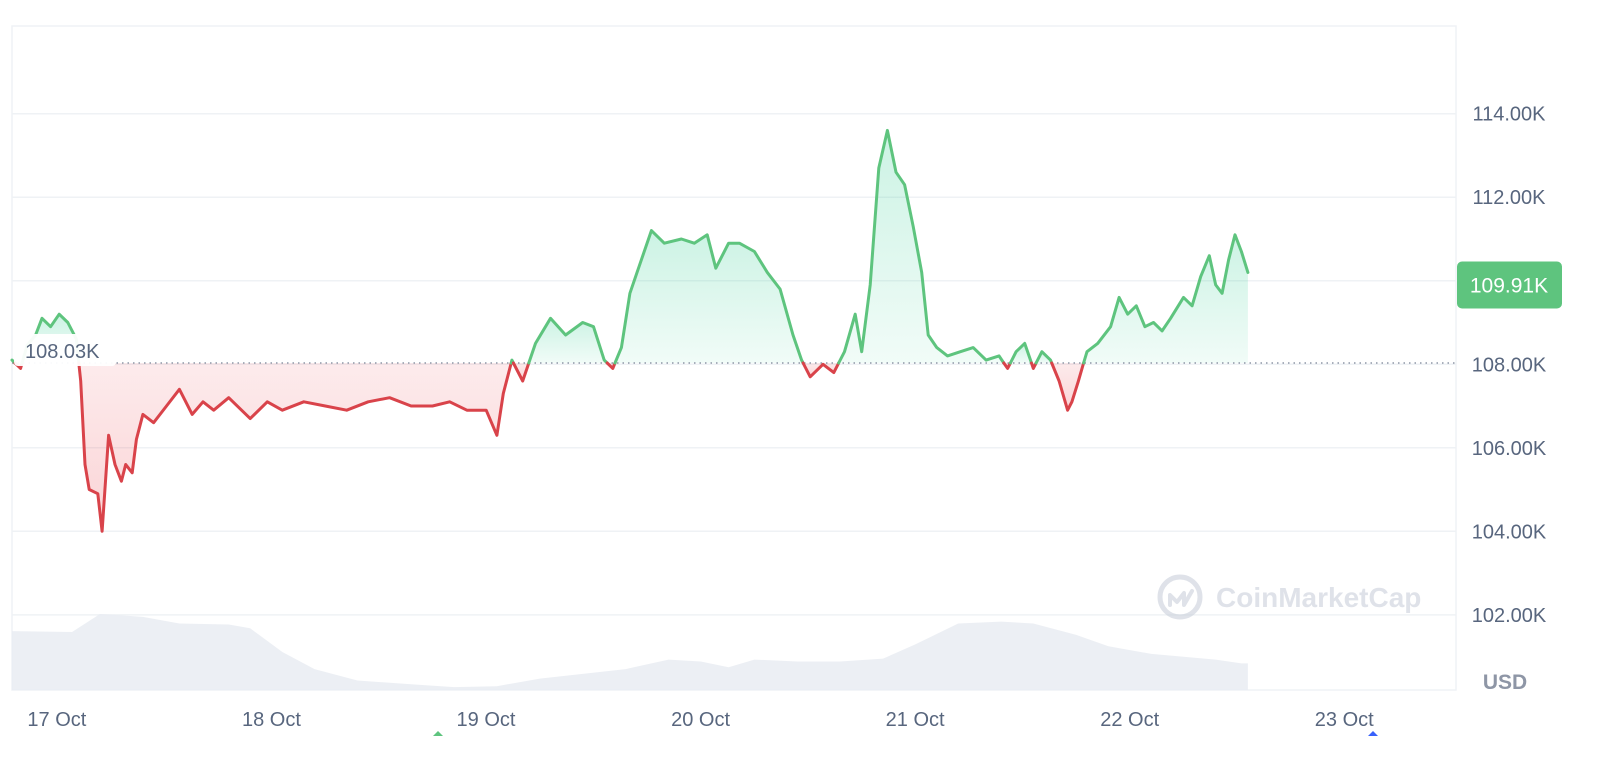  Describe the element at coordinates (271, 720) in the screenshot. I see `x-tick-label: 18 Oct` at that location.